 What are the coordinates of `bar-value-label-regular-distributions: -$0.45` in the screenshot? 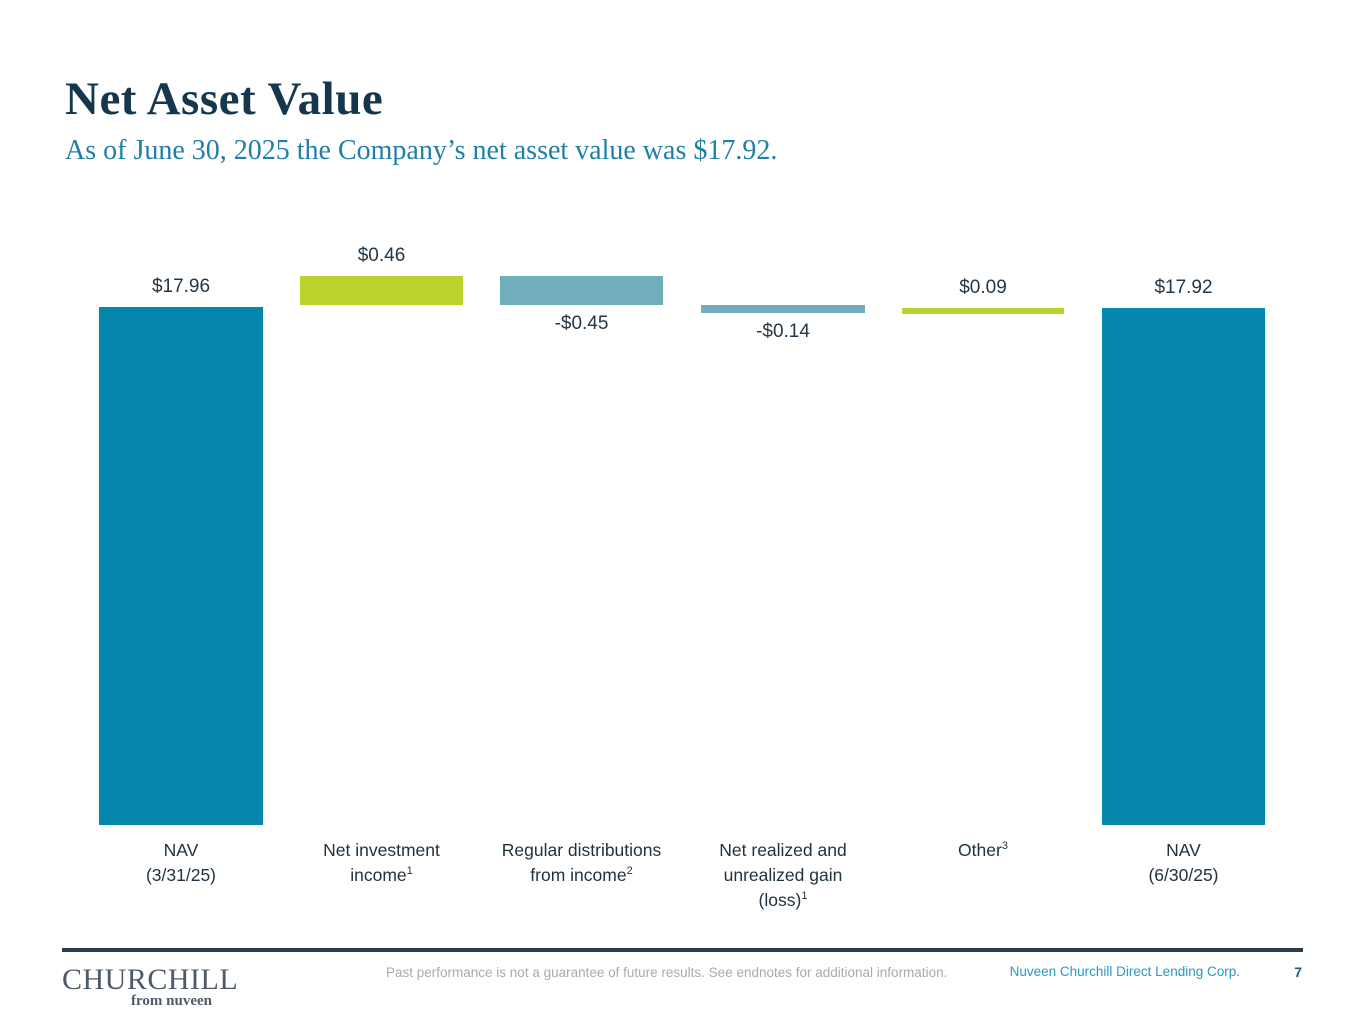 It's located at (581, 323).